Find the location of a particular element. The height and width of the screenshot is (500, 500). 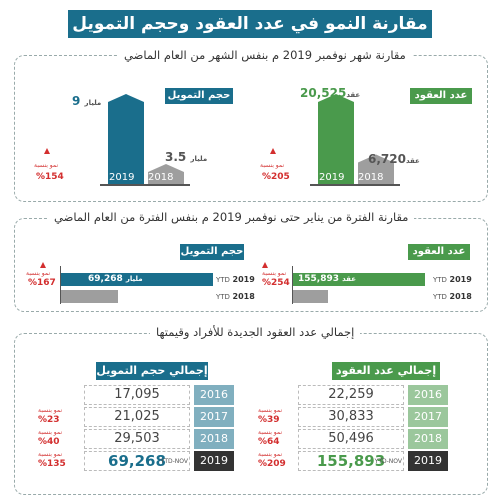

table-row: 2019 155,893 YTD-NOV نمو بنسبة %209 is located at coordinates (353, 461).